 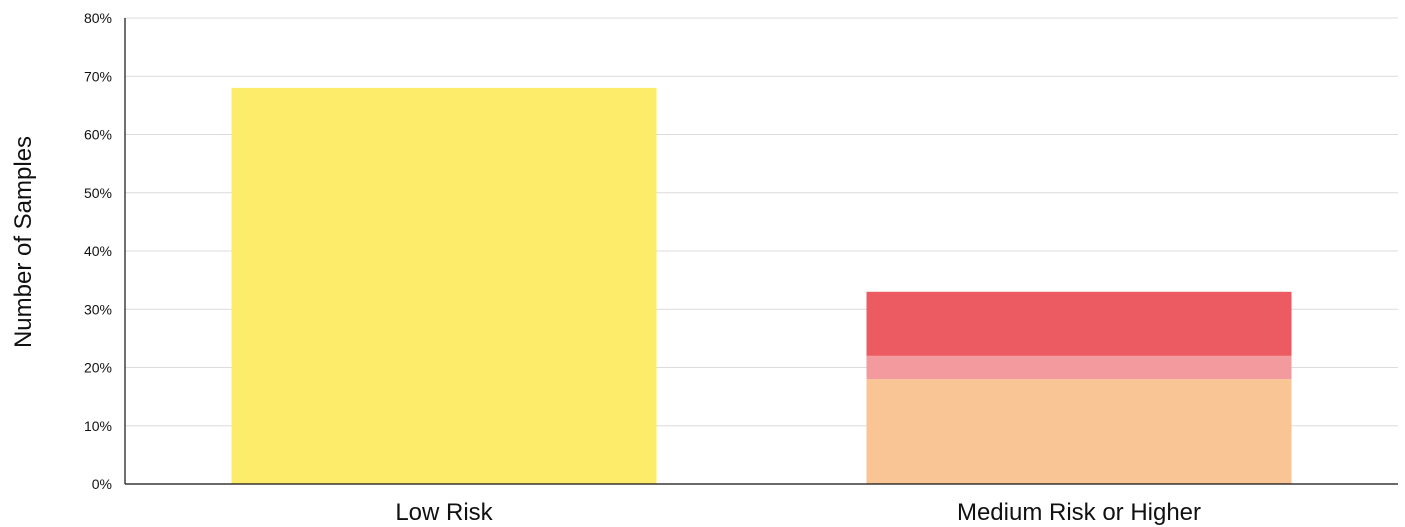 What do you see at coordinates (444, 512) in the screenshot?
I see `x-tick-label: Low Risk` at bounding box center [444, 512].